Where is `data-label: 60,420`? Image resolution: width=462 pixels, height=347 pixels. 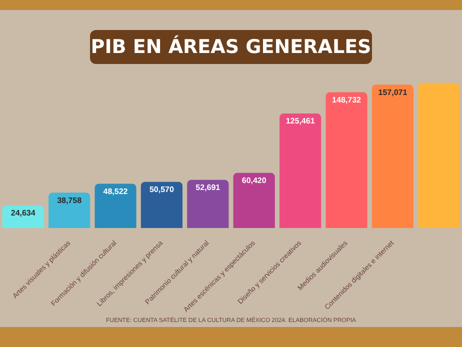 data-label: 60,420 is located at coordinates (254, 181).